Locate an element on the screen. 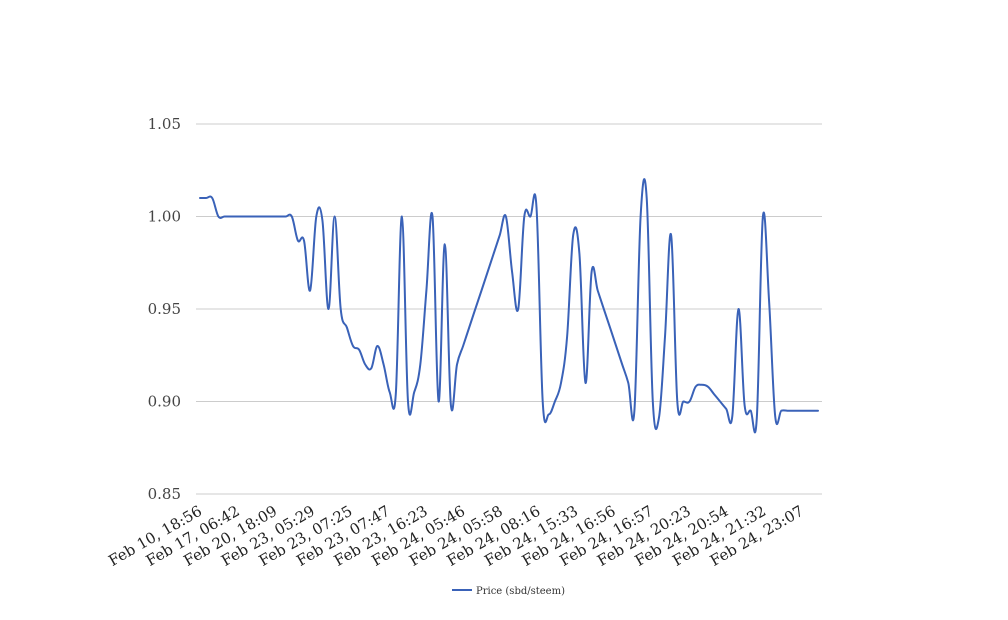  y-tick-label: 0.90 is located at coordinates (164, 402).